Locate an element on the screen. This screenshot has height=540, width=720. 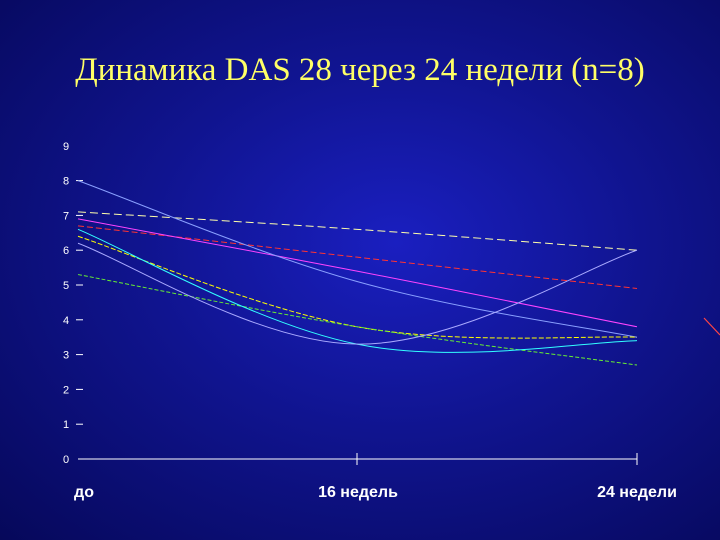
chart-title: Динамика DAS 28 через 24 недели (n=8) is located at coordinates (360, 70).